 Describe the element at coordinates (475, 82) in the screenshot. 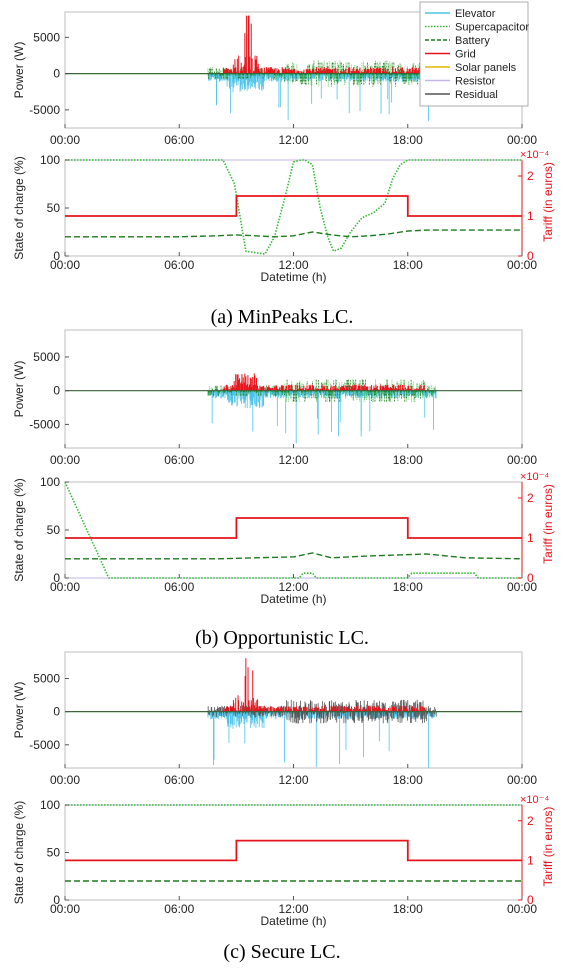

I see `legend-label: Resistor` at that location.